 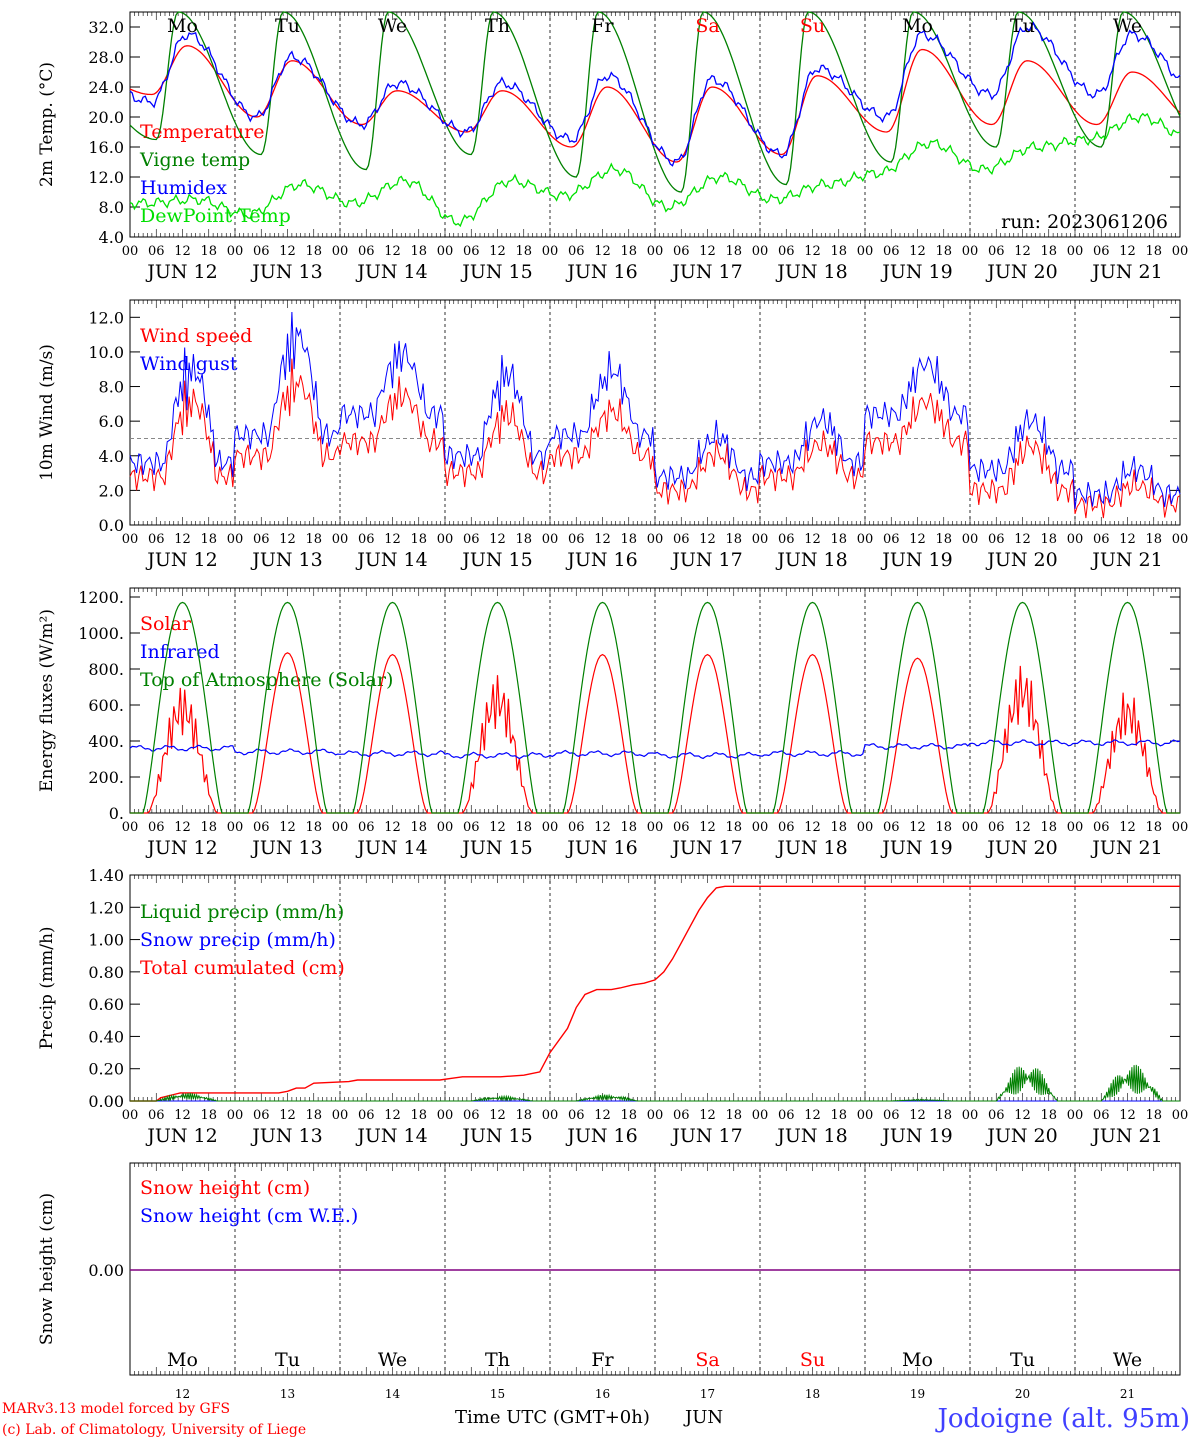 What do you see at coordinates (106, 1069) in the screenshot?
I see `y-tick-label: 0.20` at bounding box center [106, 1069].